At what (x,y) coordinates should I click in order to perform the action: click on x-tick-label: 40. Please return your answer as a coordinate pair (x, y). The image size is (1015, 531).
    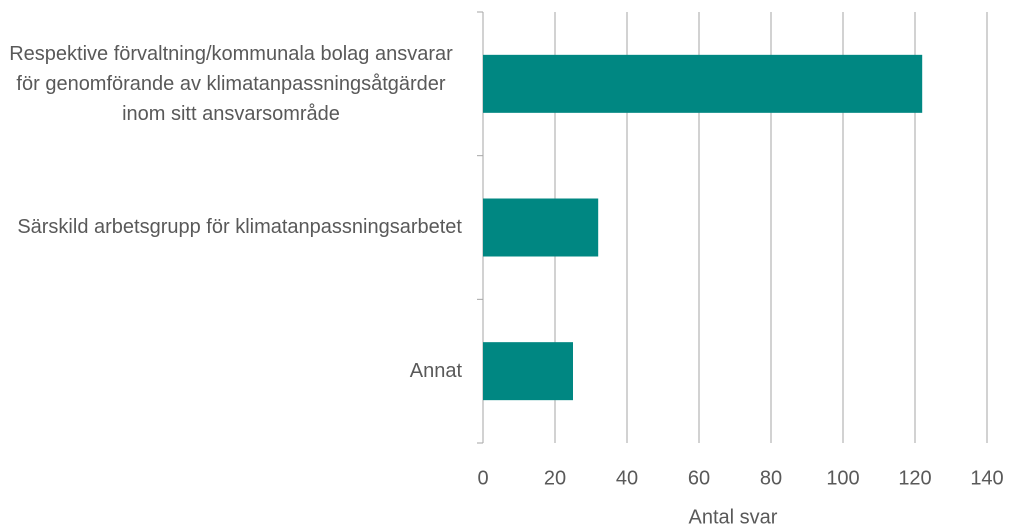
    Looking at the image, I should click on (627, 478).